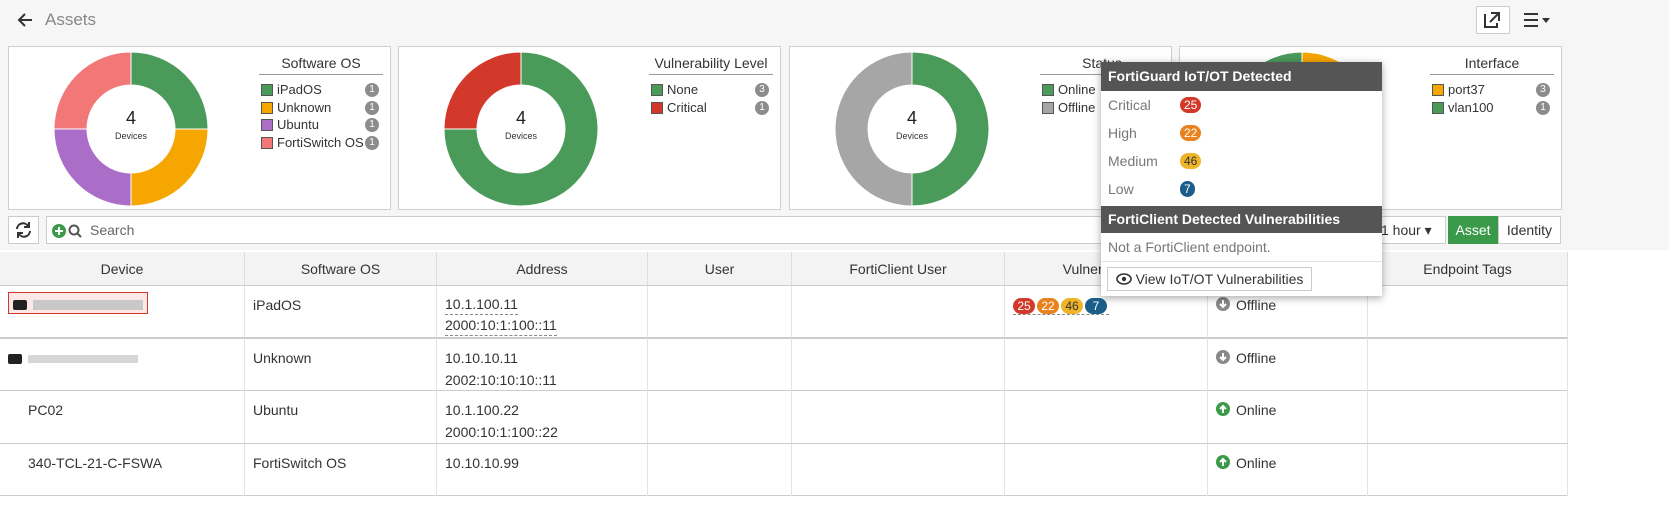  What do you see at coordinates (341, 312) in the screenshot?
I see `table-cell: iPadOS` at bounding box center [341, 312].